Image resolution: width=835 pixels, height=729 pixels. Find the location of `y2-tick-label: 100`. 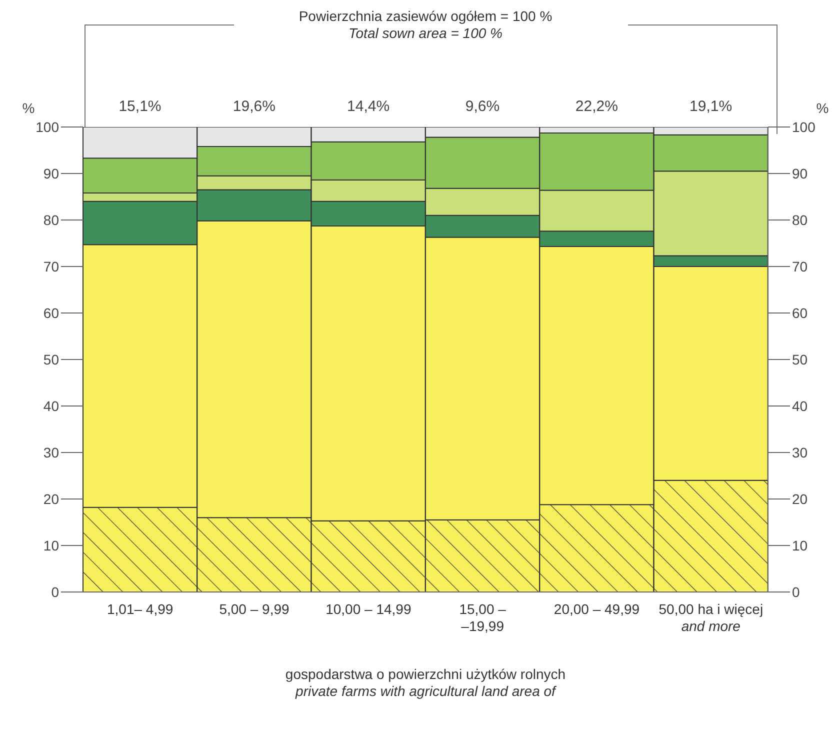

y2-tick-label: 100 is located at coordinates (804, 126).